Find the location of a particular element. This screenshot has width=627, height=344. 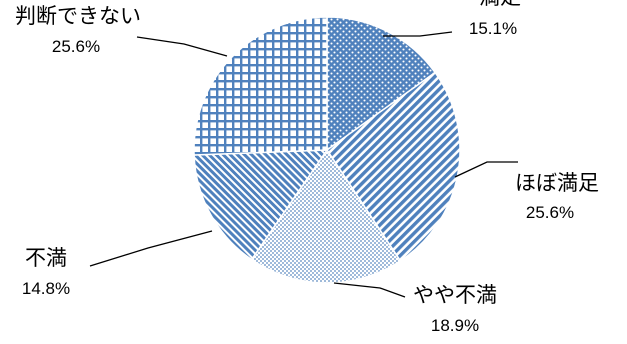

slice-percent-label: 18.9% is located at coordinates (455, 325).